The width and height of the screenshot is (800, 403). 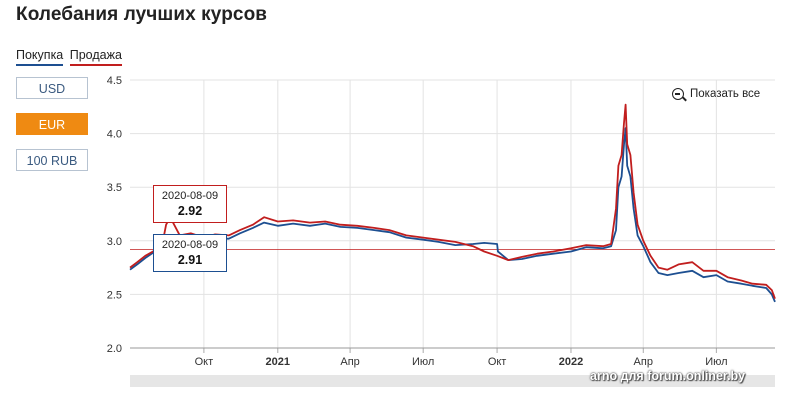 I want to click on tooltip-sell-value: 2.92, so click(x=190, y=211).